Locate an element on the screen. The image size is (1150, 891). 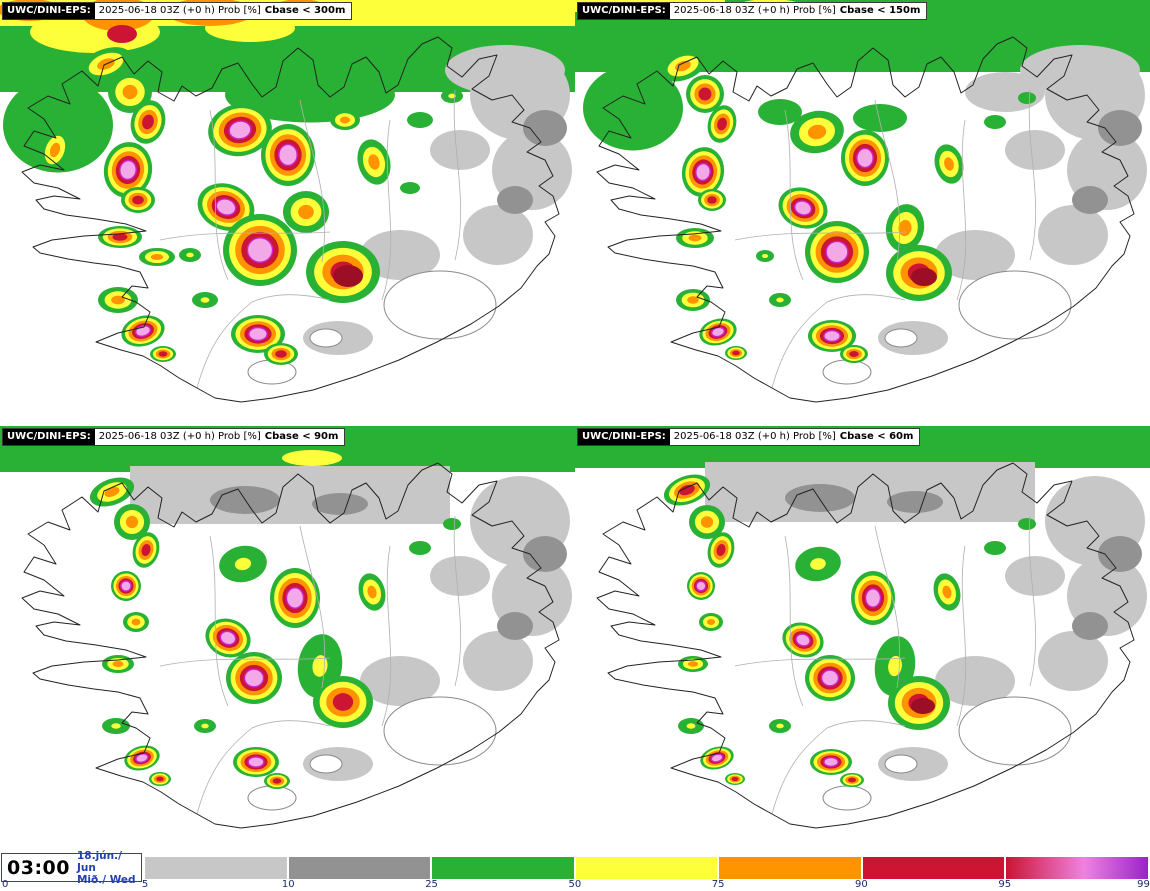
colorbar-tick-95: 95 is located at coordinates (1005, 884).